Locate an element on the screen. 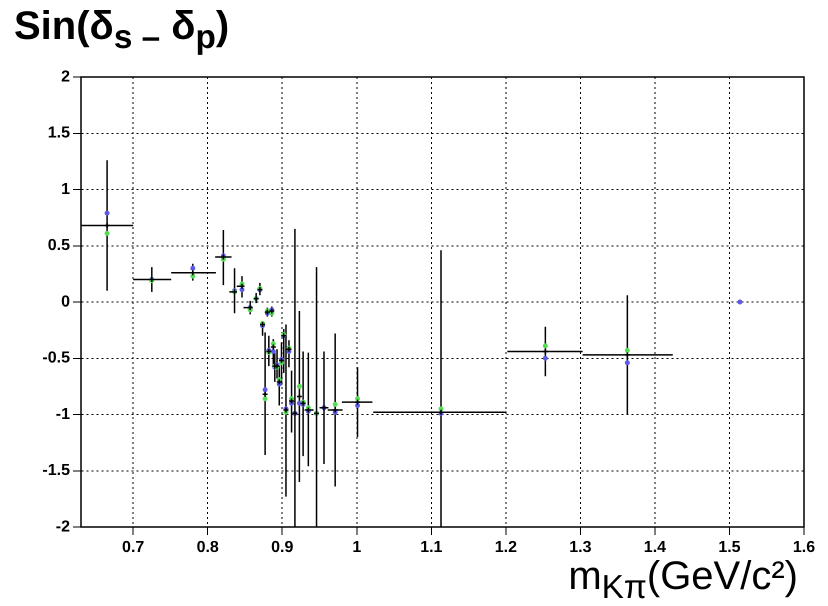  y-tick-label: 2 is located at coordinates (65, 77).